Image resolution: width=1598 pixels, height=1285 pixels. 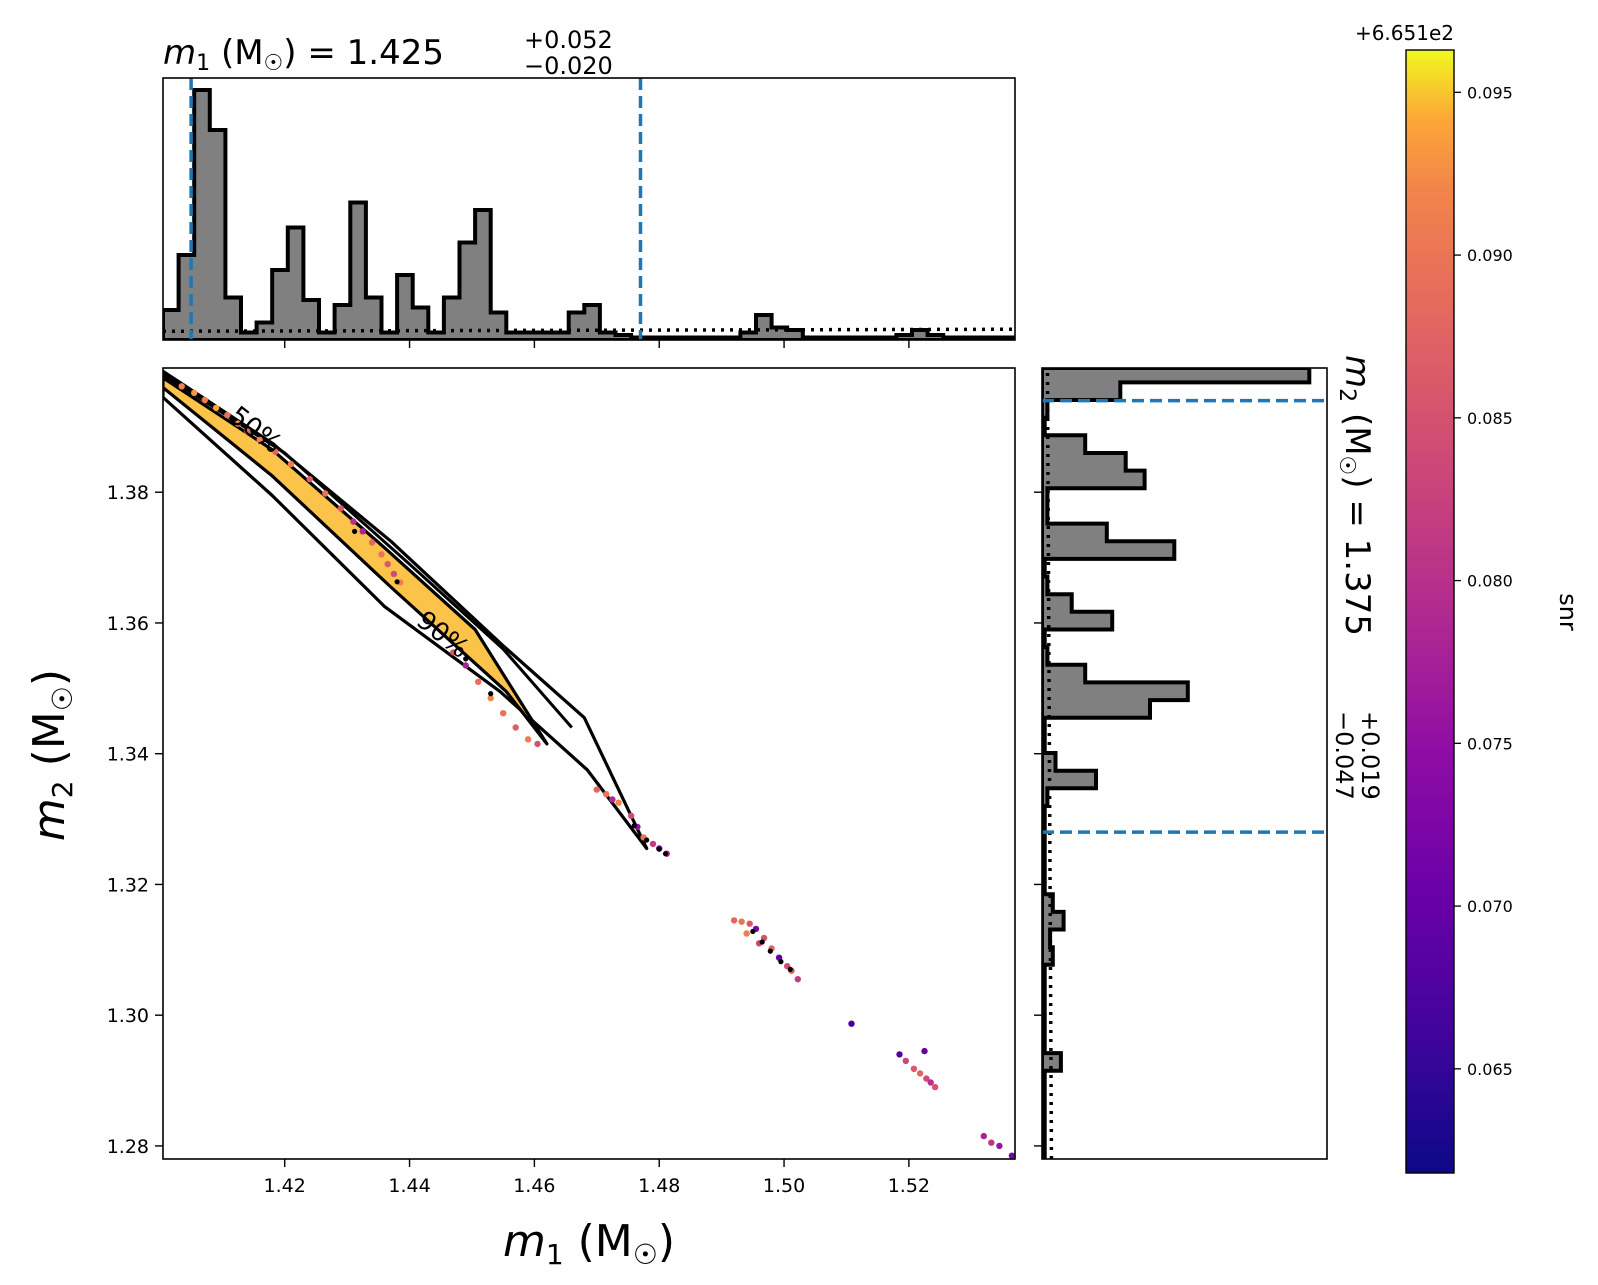 What do you see at coordinates (1568, 612) in the screenshot?
I see `colorbar-label: snr` at bounding box center [1568, 612].